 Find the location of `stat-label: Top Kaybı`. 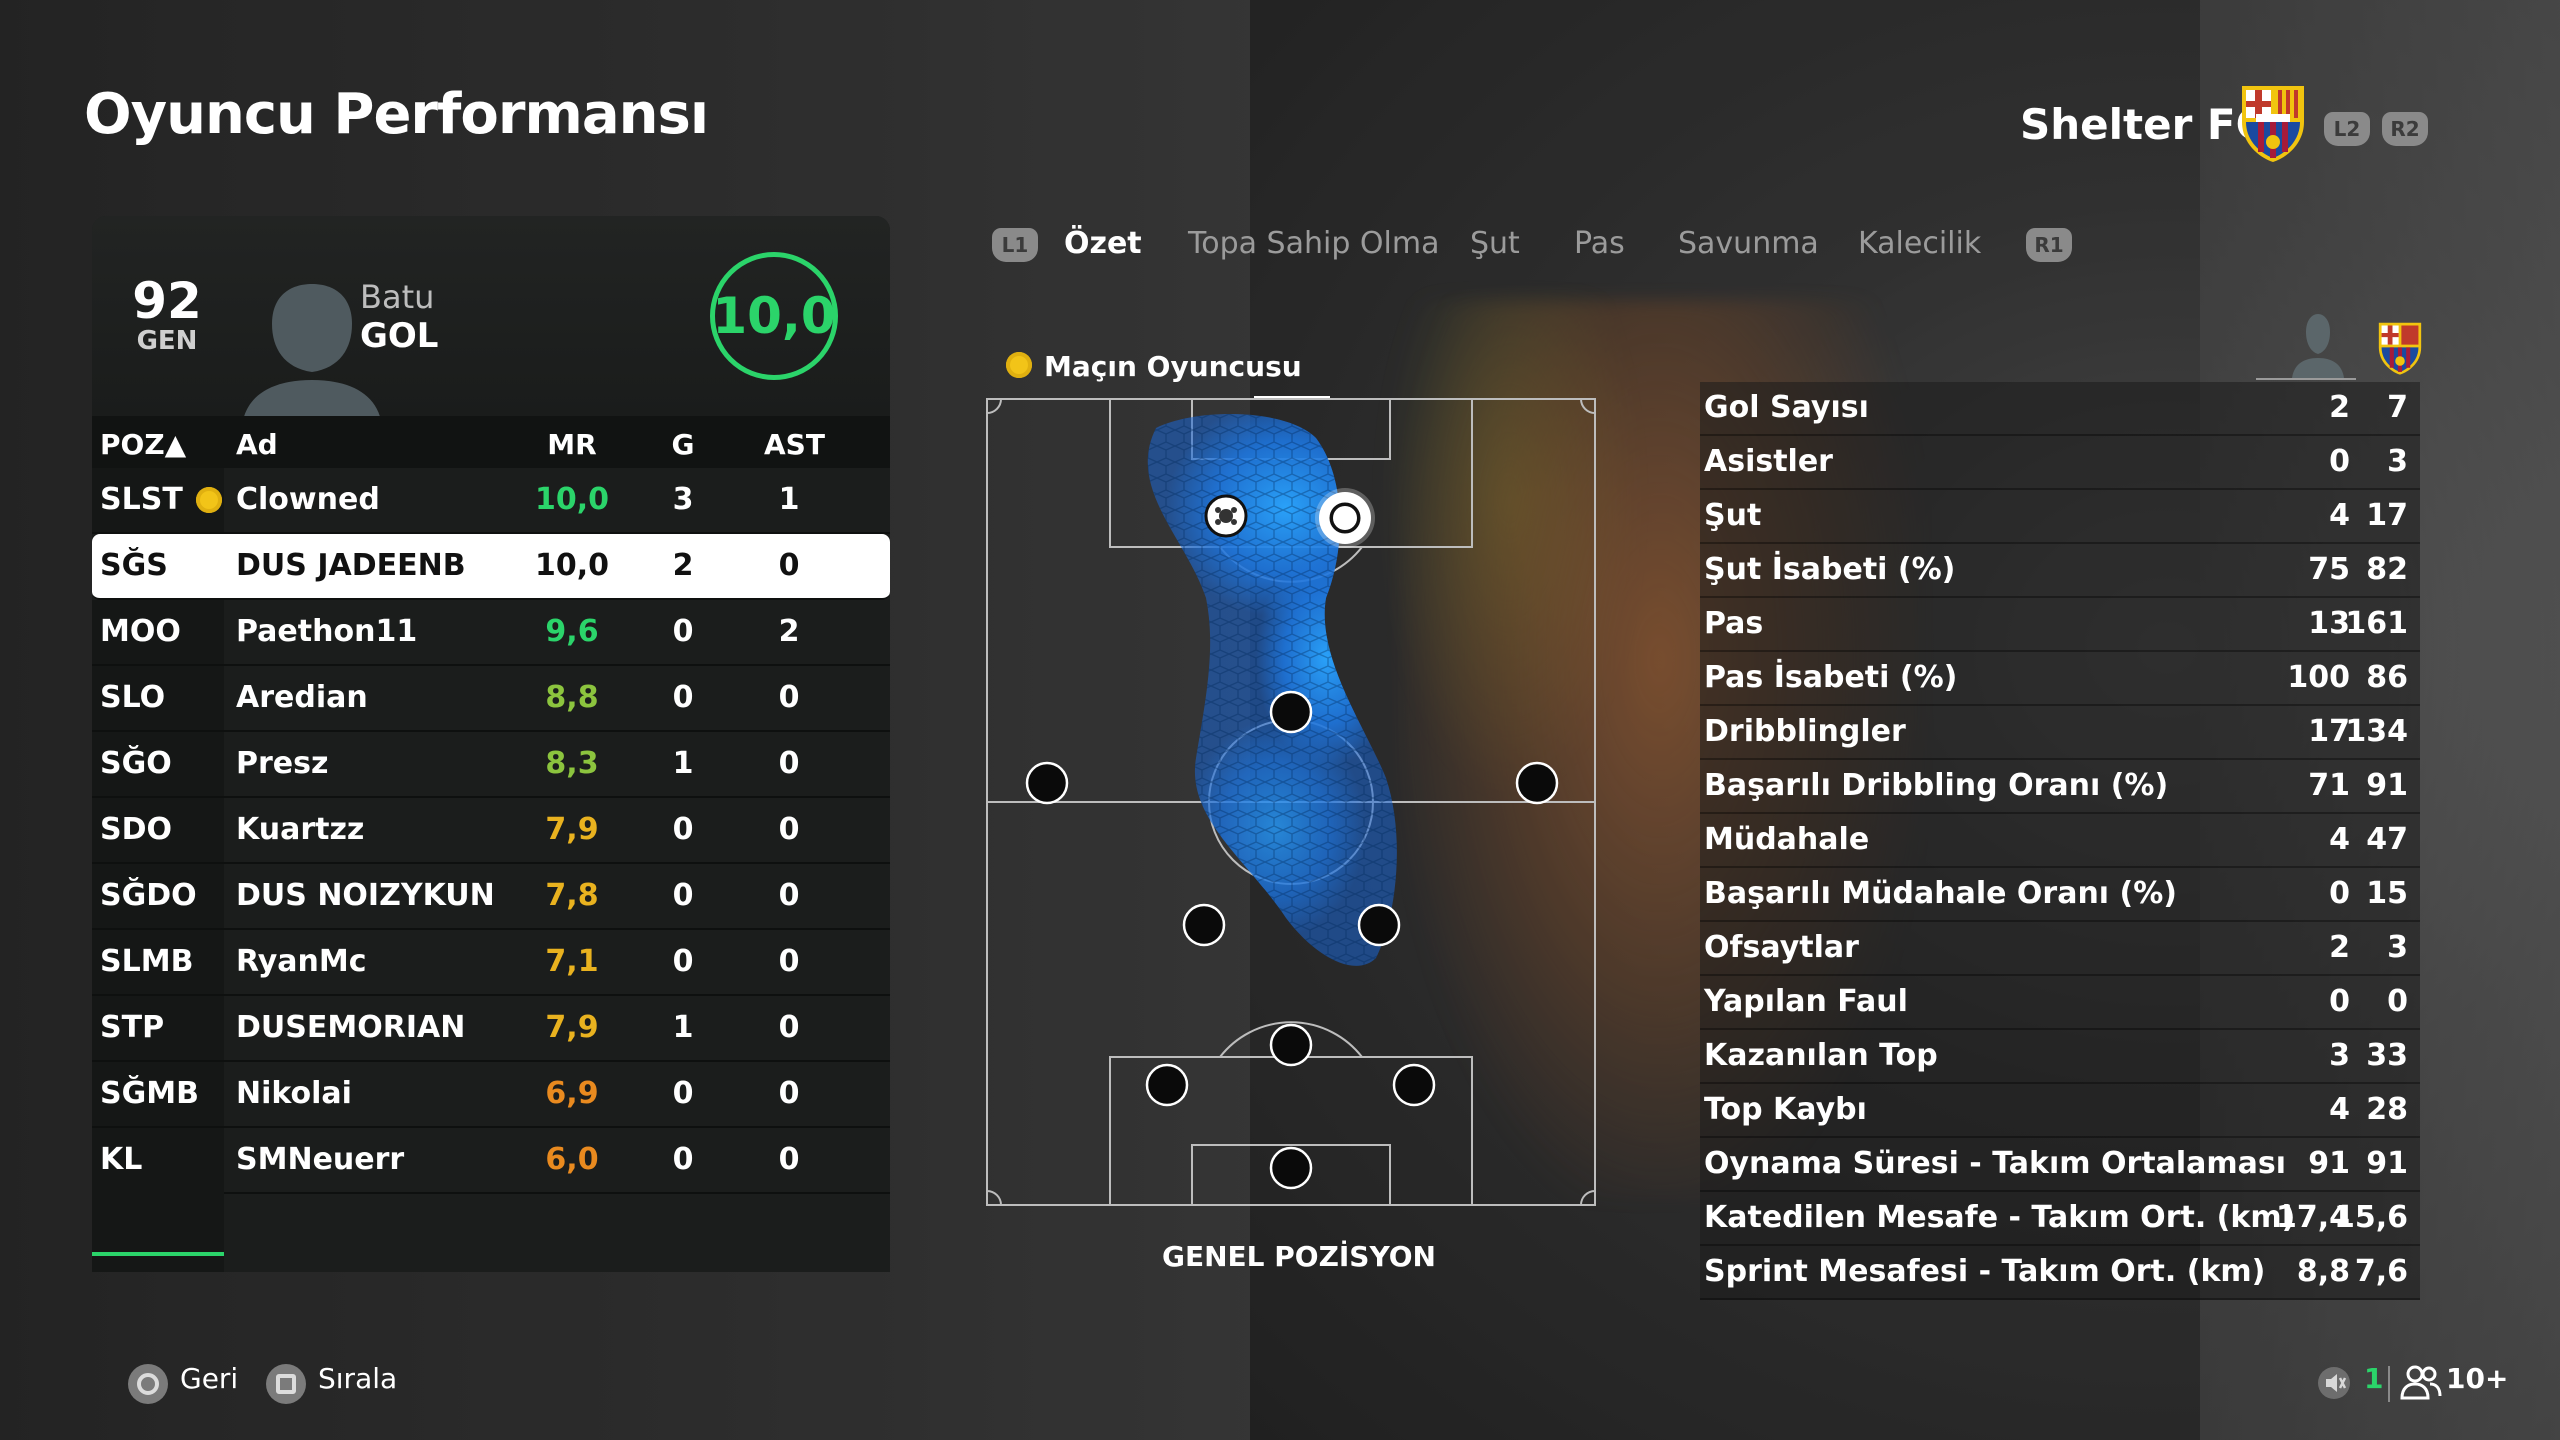

stat-label: Top Kaybı is located at coordinates (1785, 1109).